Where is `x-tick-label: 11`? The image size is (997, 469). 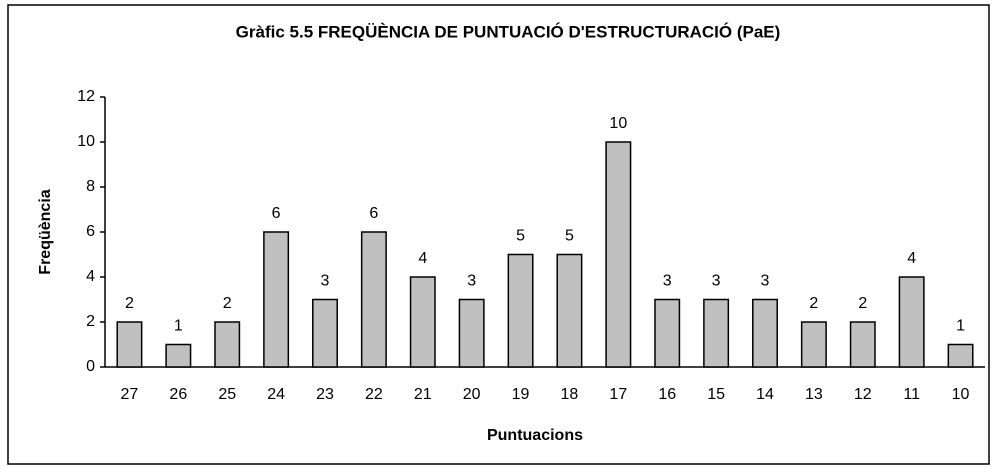
x-tick-label: 11 is located at coordinates (911, 394).